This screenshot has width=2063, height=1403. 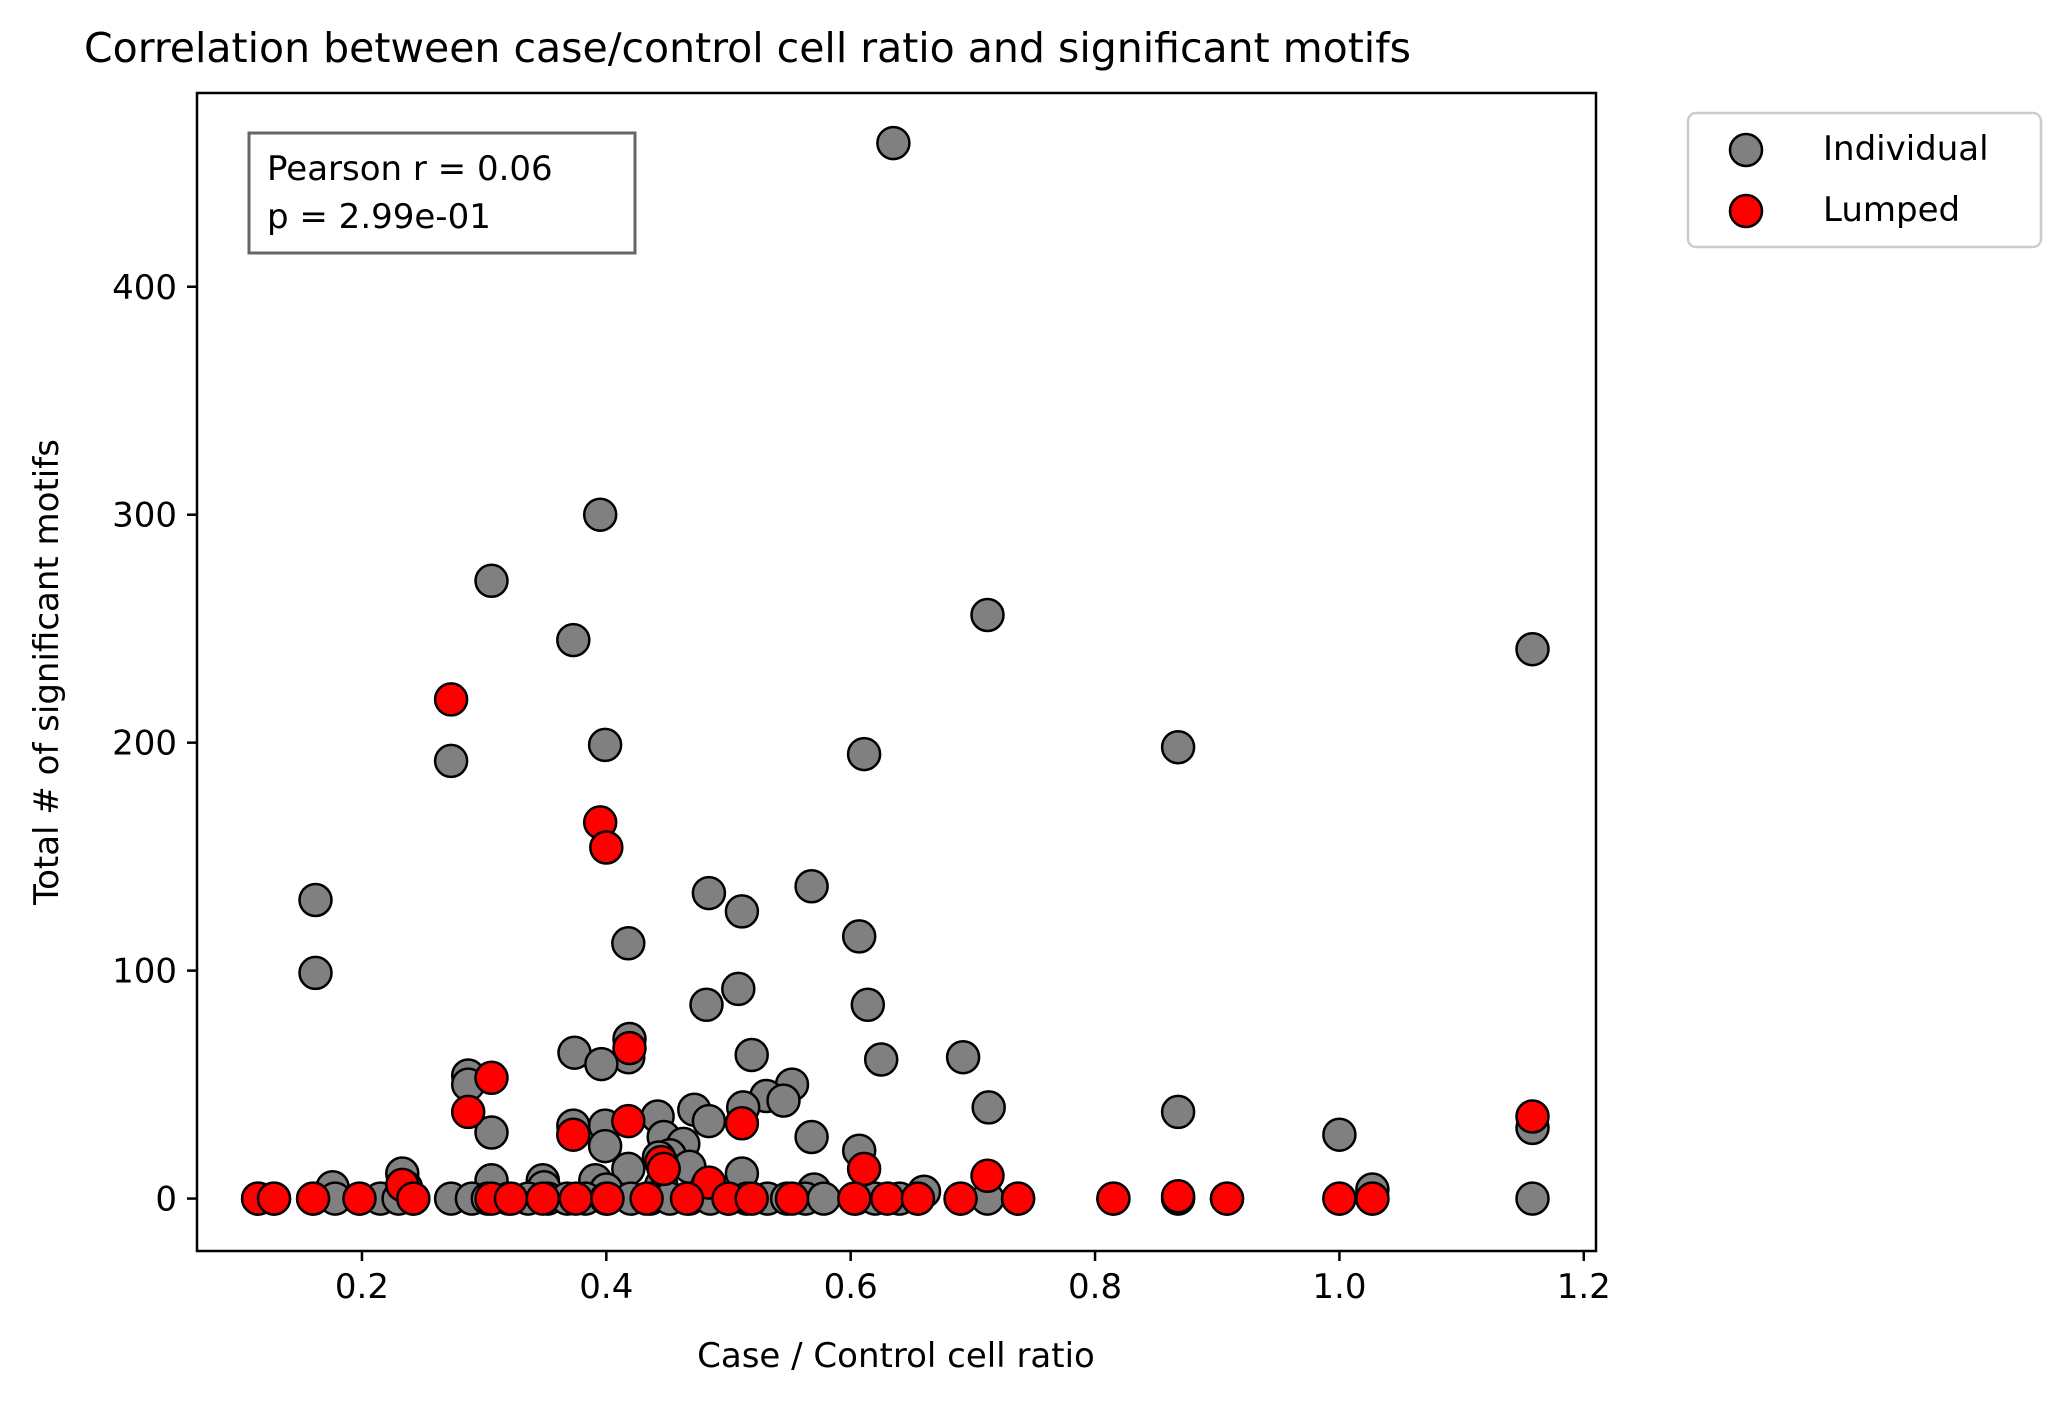 I want to click on stats-annotation: Pearson r = 0.06 p = 2.99e-01, so click(x=442, y=193).